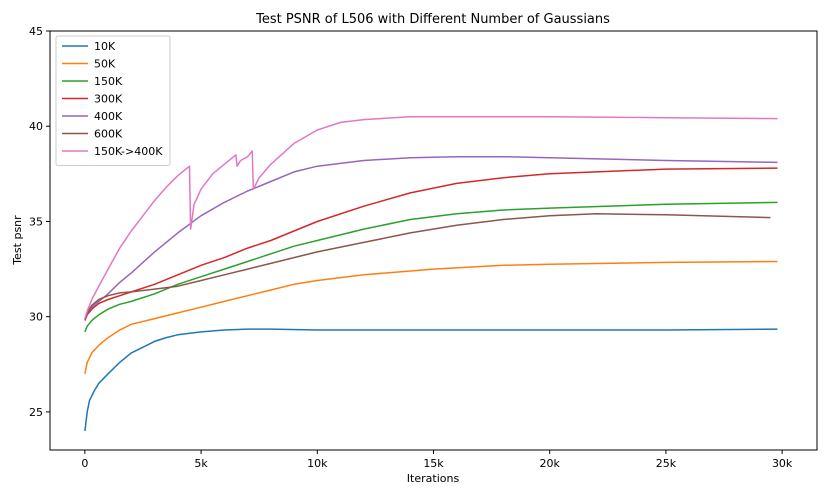 This screenshot has width=830, height=498. I want to click on x-tick-label: 15k, so click(433, 463).